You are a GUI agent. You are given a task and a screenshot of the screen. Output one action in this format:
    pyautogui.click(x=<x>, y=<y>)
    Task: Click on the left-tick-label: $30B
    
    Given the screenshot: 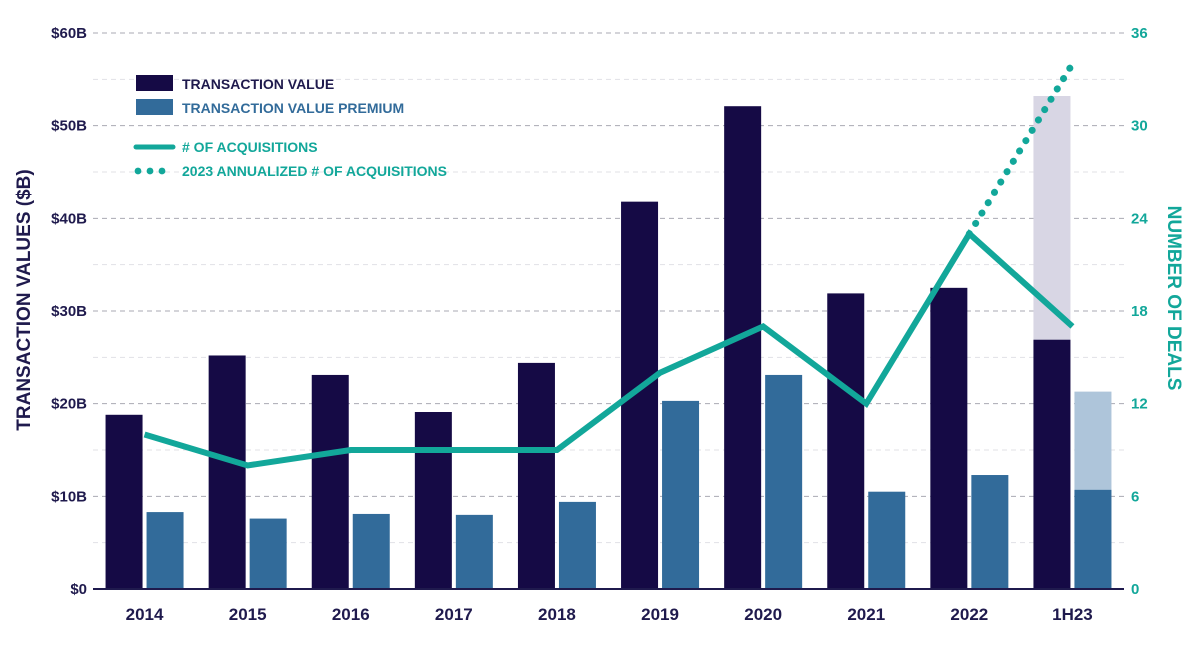 What is the action you would take?
    pyautogui.click(x=69, y=311)
    